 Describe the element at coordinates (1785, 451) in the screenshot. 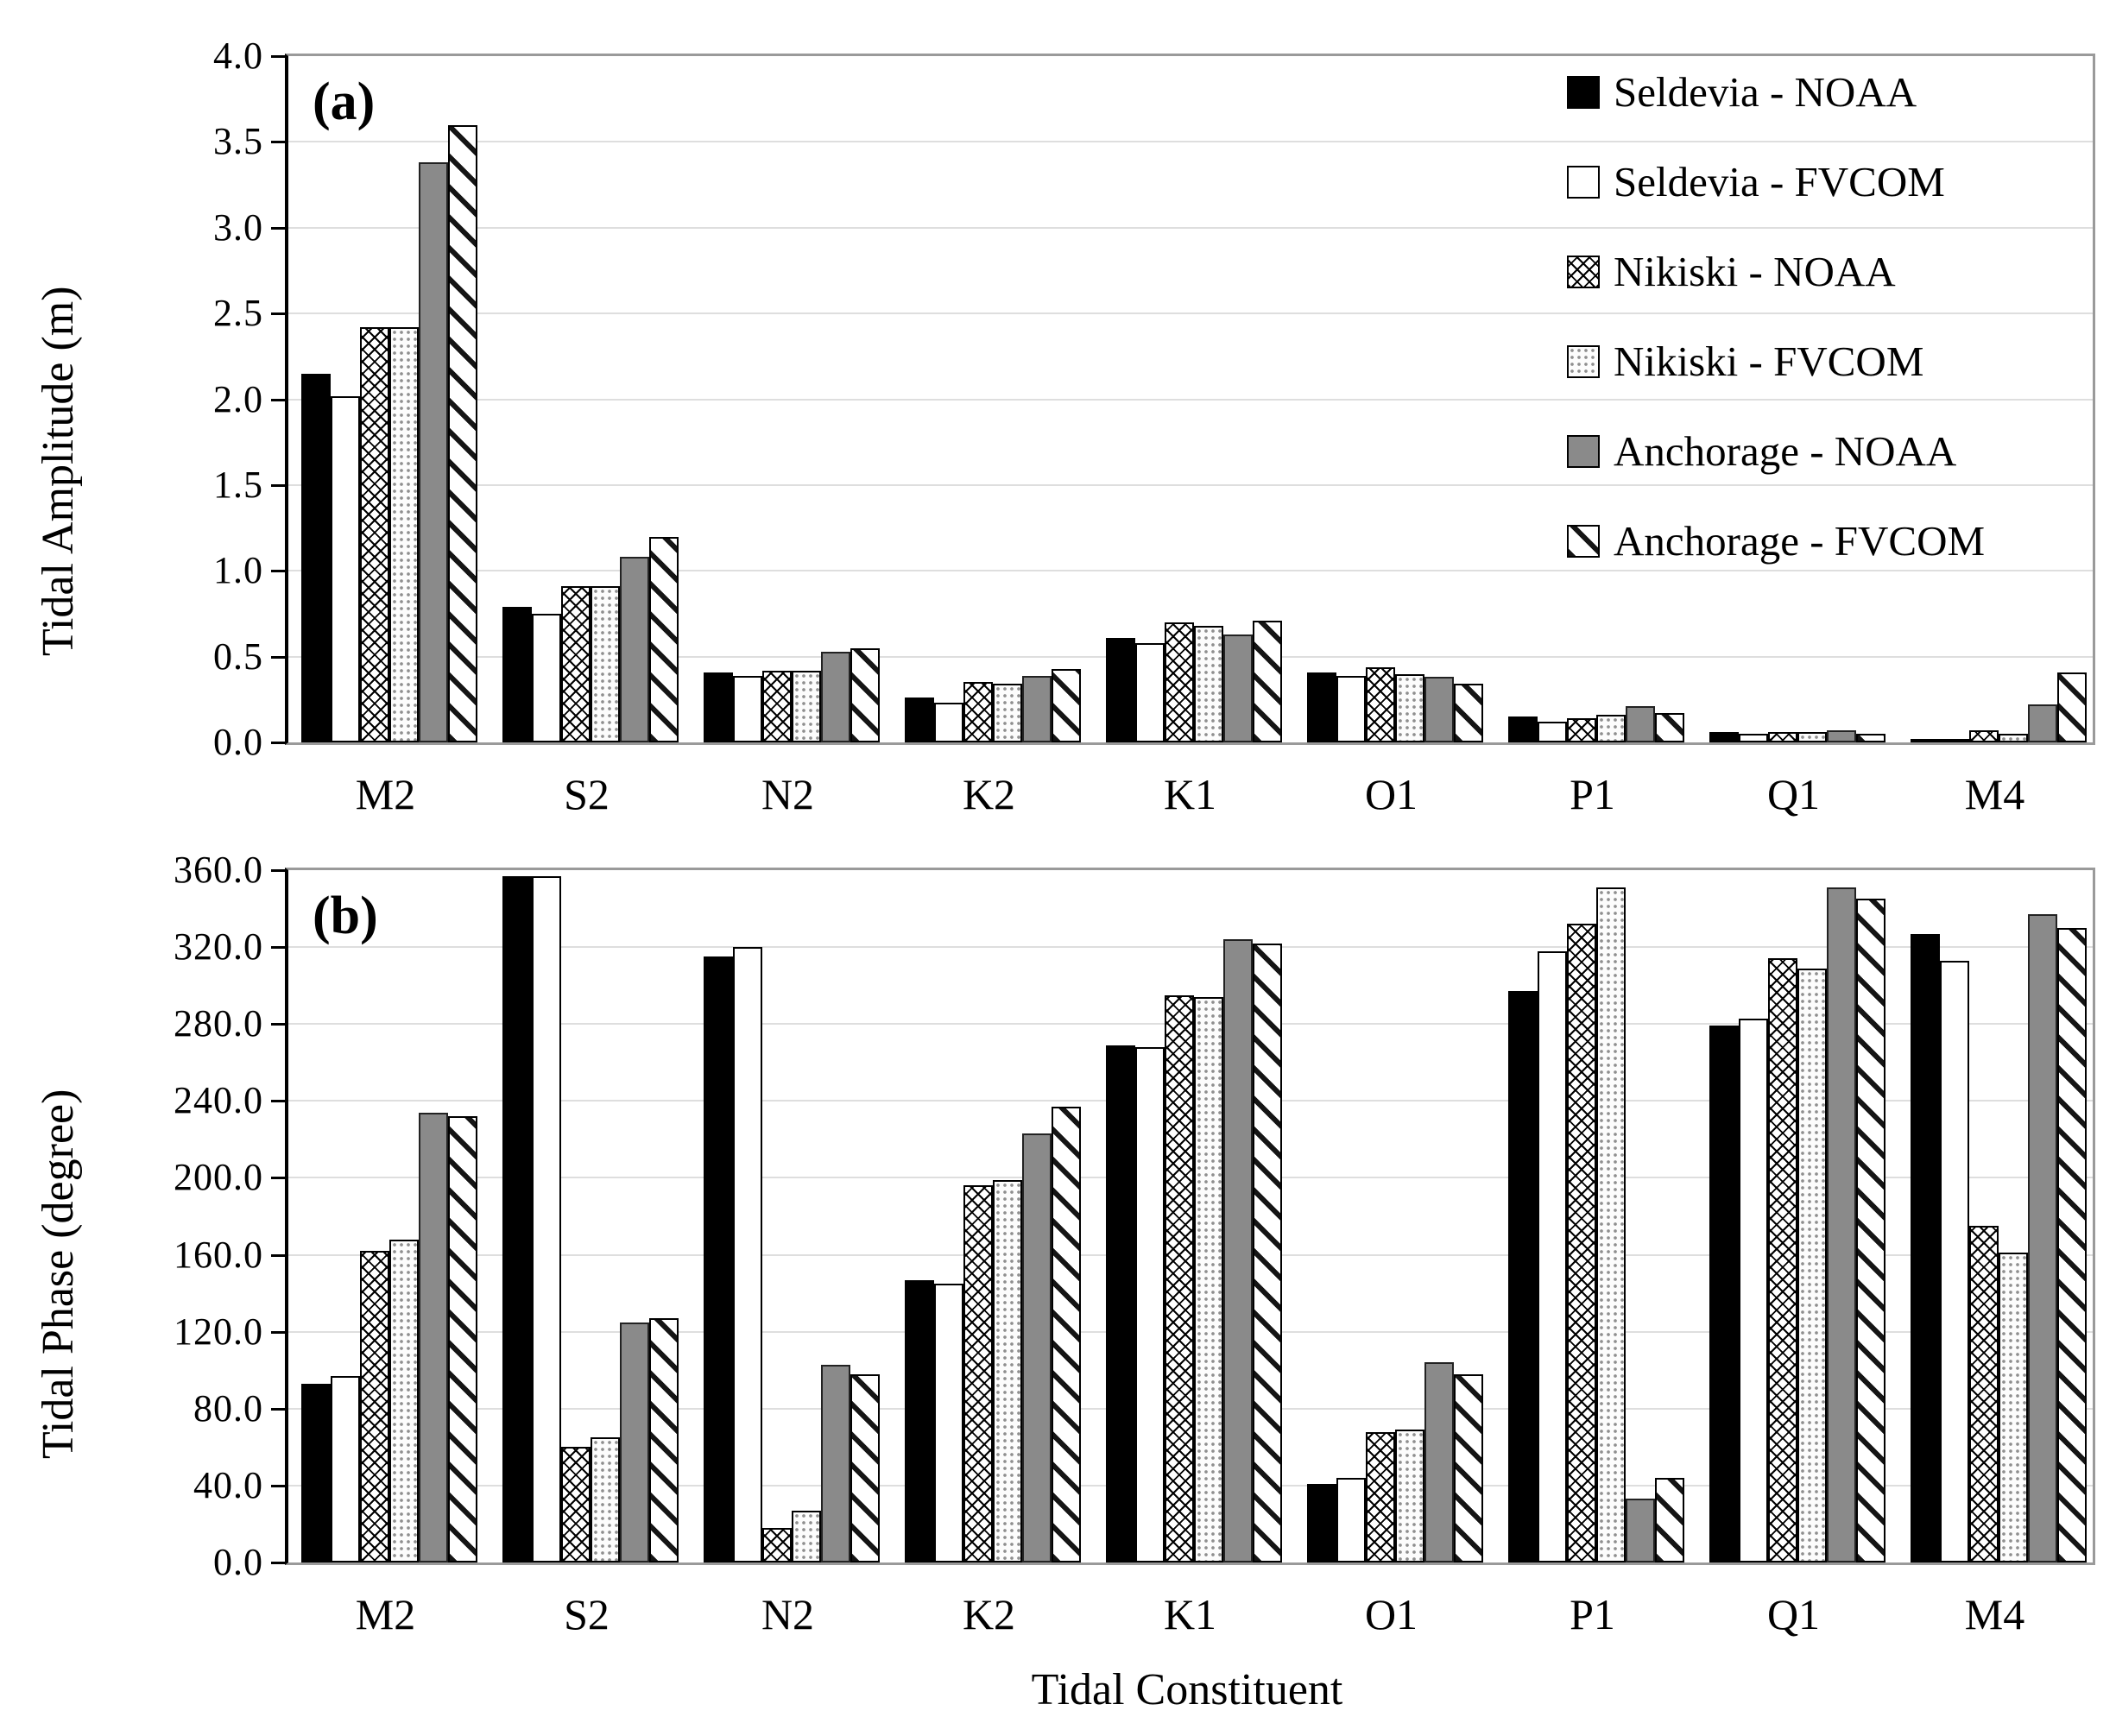

I see `legend-label: Anchorage - NOAA` at that location.